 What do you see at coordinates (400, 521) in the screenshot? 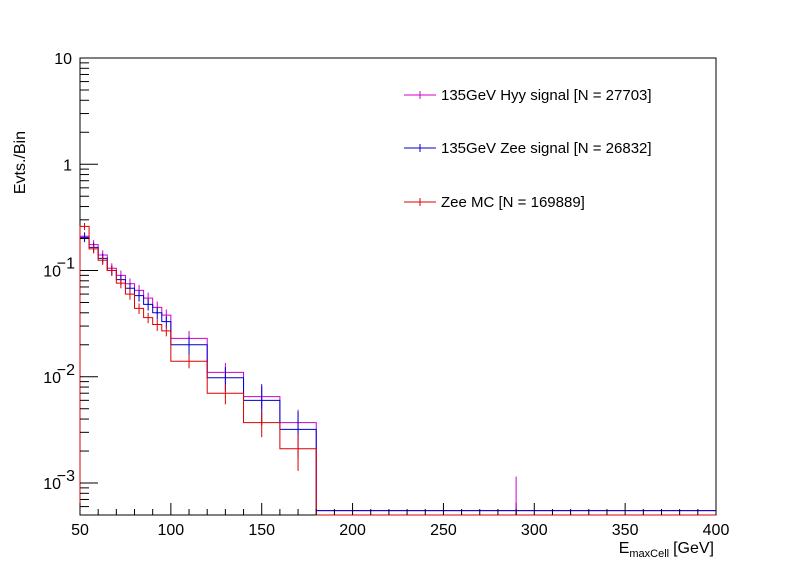
I see `x-axis-ticks: 50 100 150 200 250 300 350 400` at bounding box center [400, 521].